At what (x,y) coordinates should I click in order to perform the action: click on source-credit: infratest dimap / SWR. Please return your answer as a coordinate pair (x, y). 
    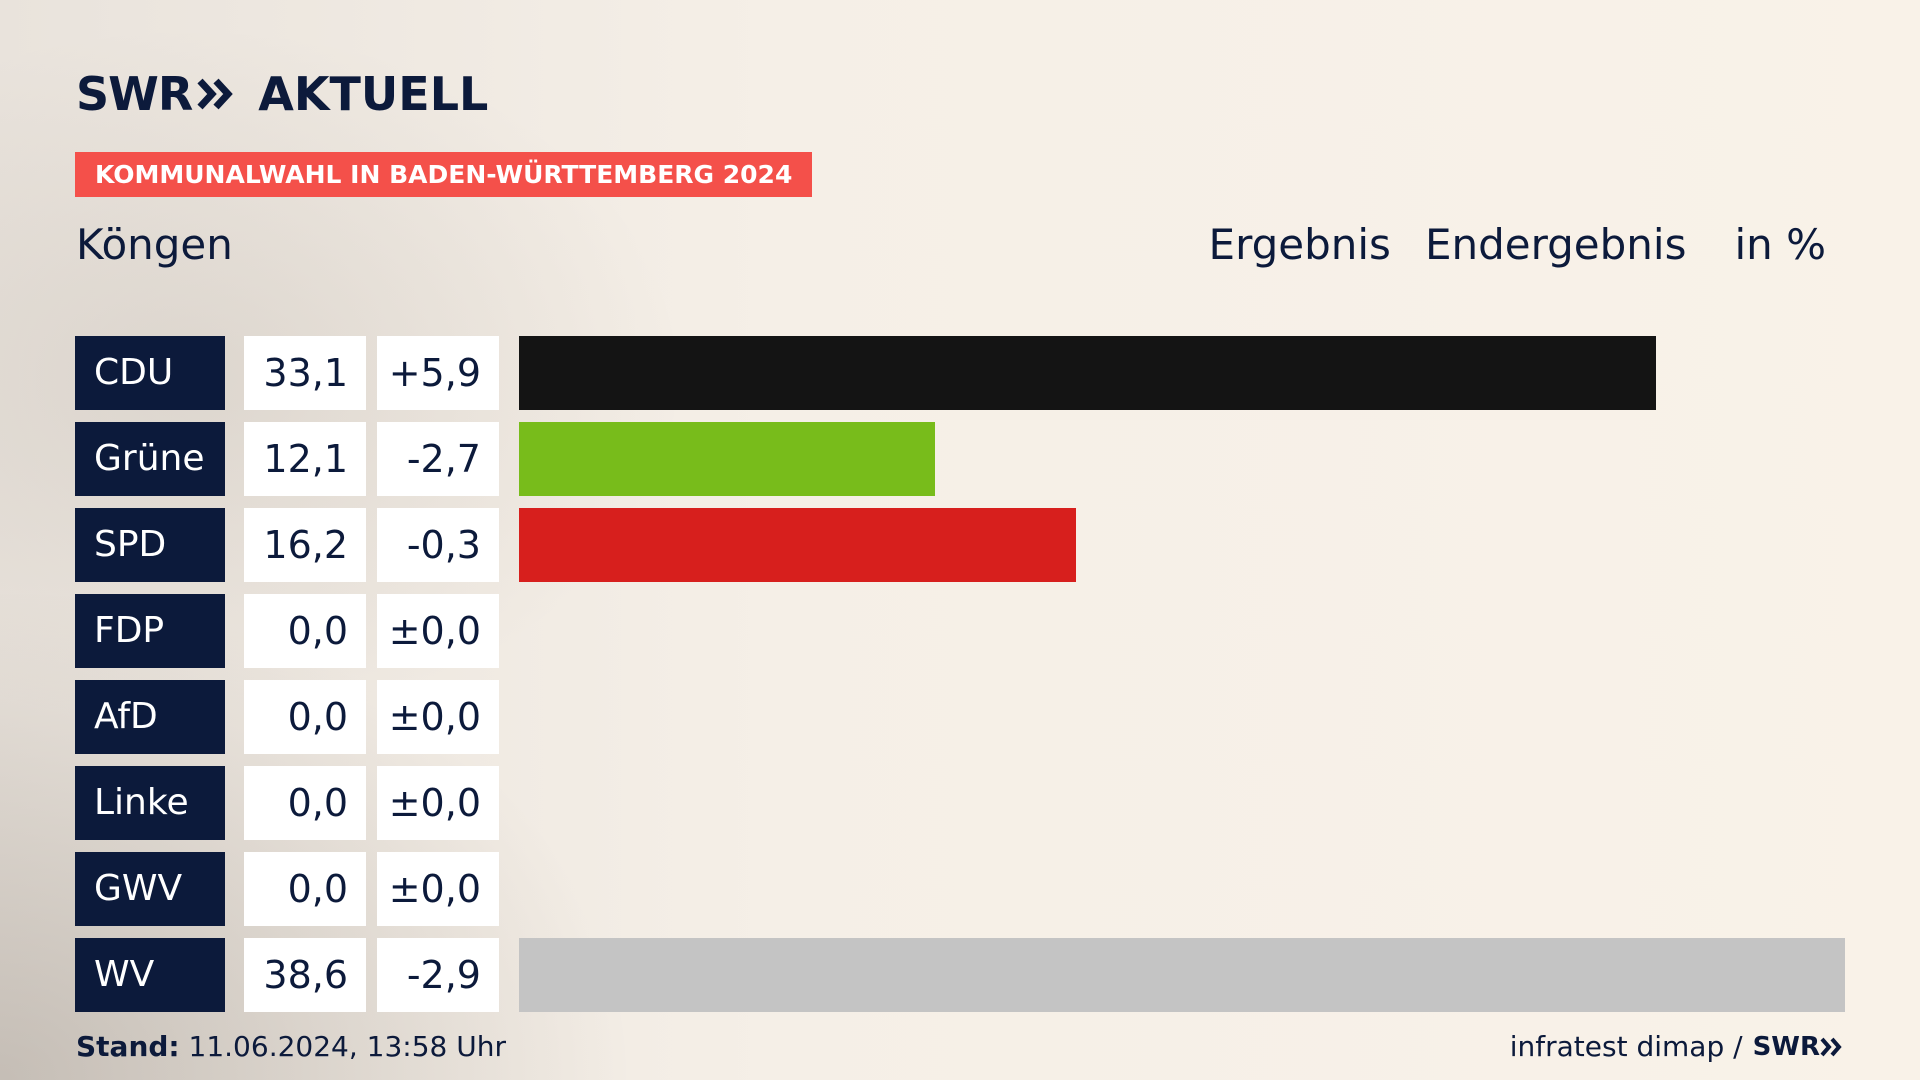
    Looking at the image, I should click on (1677, 1046).